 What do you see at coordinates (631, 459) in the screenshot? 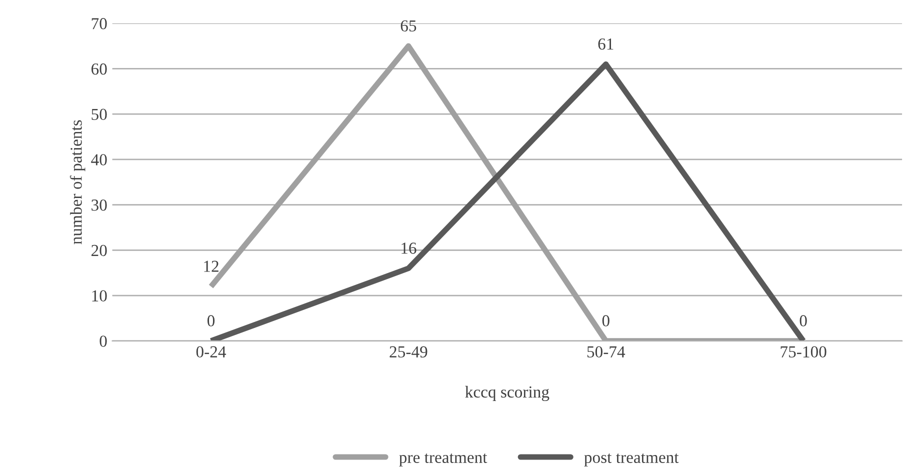
I see `legend-label: post treatment` at bounding box center [631, 459].